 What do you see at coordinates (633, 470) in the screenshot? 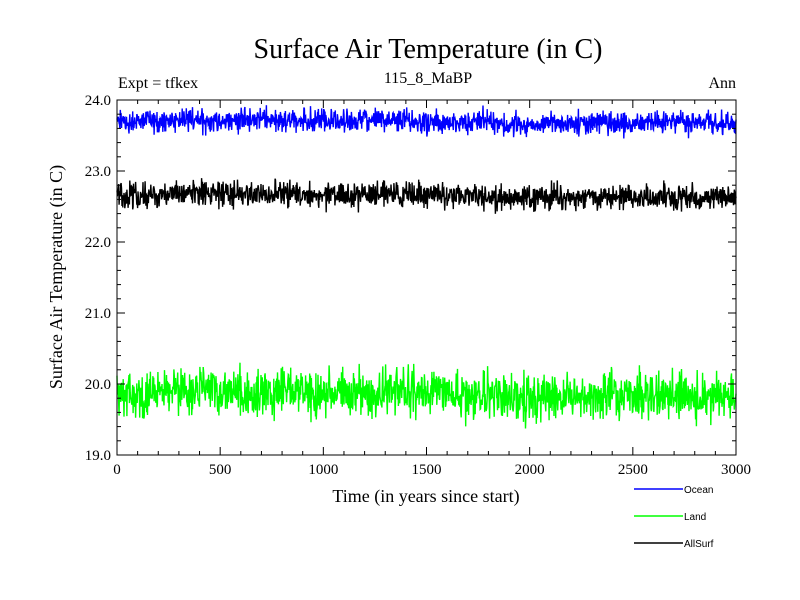
I see `x-tick-label: 2500` at bounding box center [633, 470].